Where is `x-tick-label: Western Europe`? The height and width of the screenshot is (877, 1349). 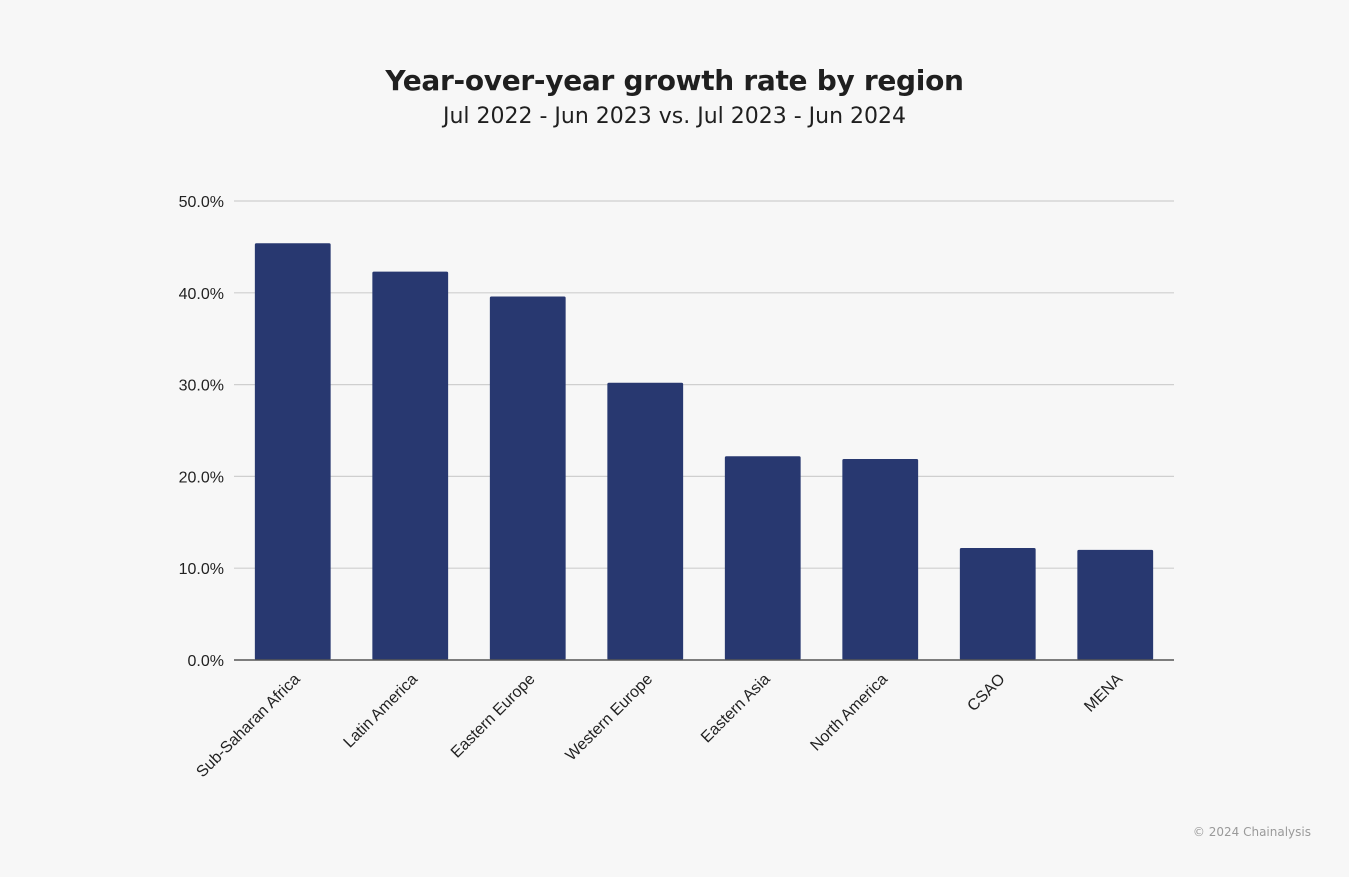 x-tick-label: Western Europe is located at coordinates (610, 718).